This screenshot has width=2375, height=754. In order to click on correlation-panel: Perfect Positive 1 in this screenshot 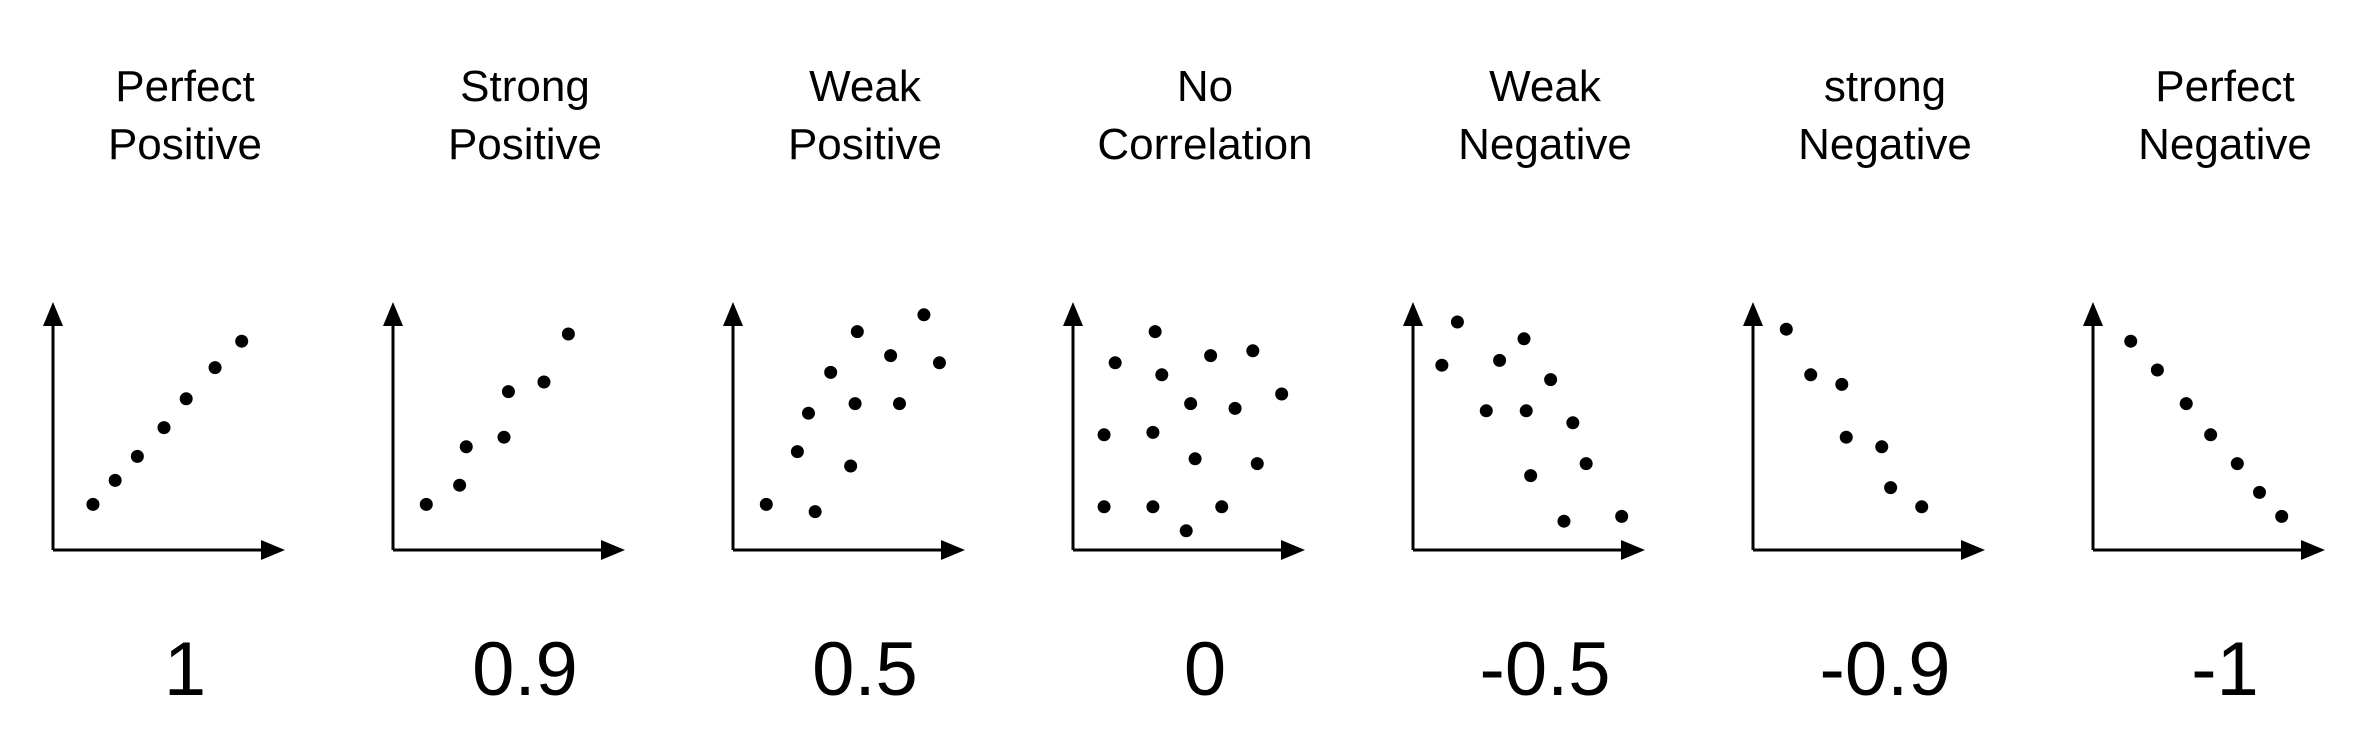, I will do `click(185, 377)`.